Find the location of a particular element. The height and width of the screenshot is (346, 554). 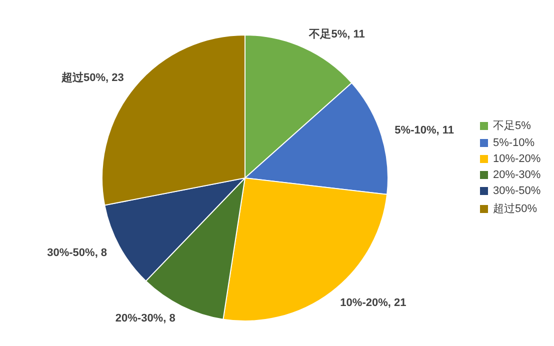

data-label: 30%-50%, 8 is located at coordinates (77, 253).